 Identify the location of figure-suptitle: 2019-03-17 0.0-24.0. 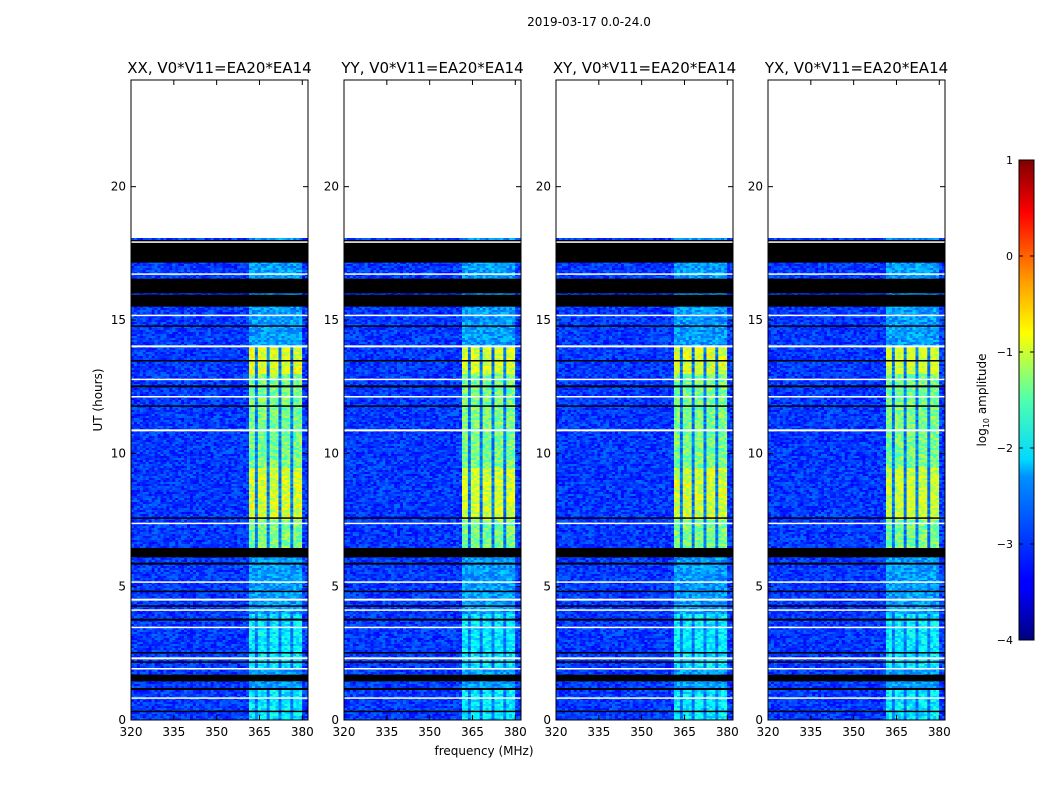
(589, 22).